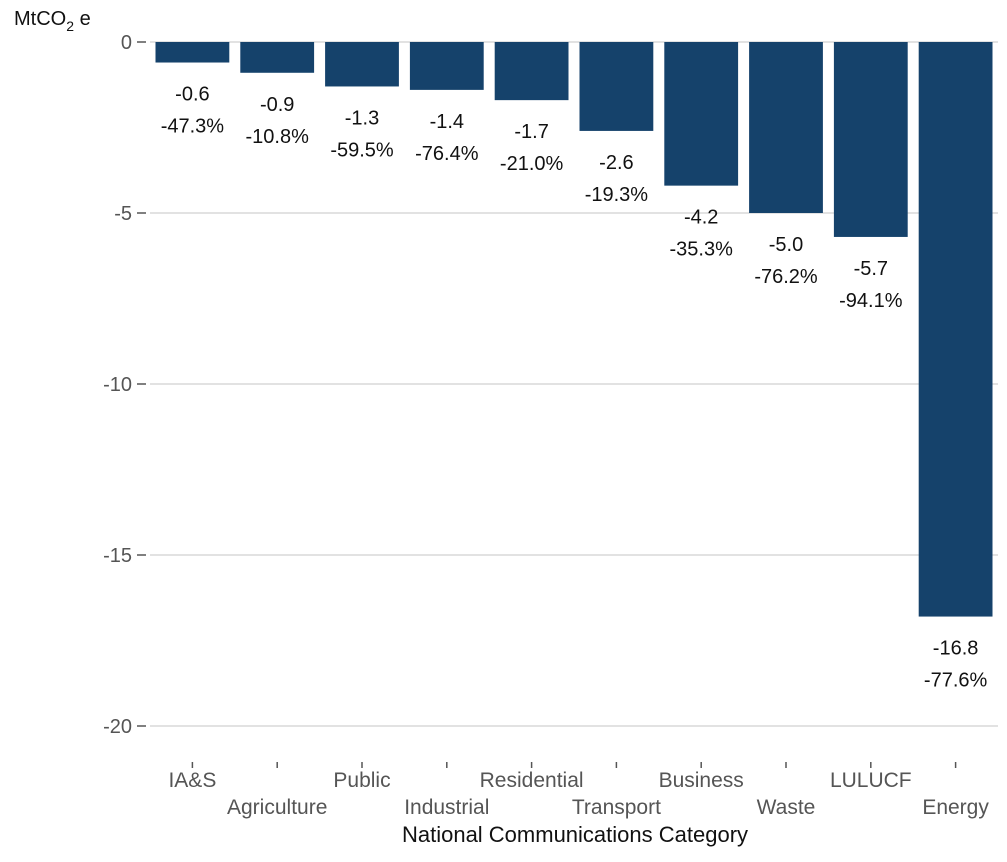 The width and height of the screenshot is (1007, 862). What do you see at coordinates (871, 780) in the screenshot?
I see `x-tick-label: LULUCF` at bounding box center [871, 780].